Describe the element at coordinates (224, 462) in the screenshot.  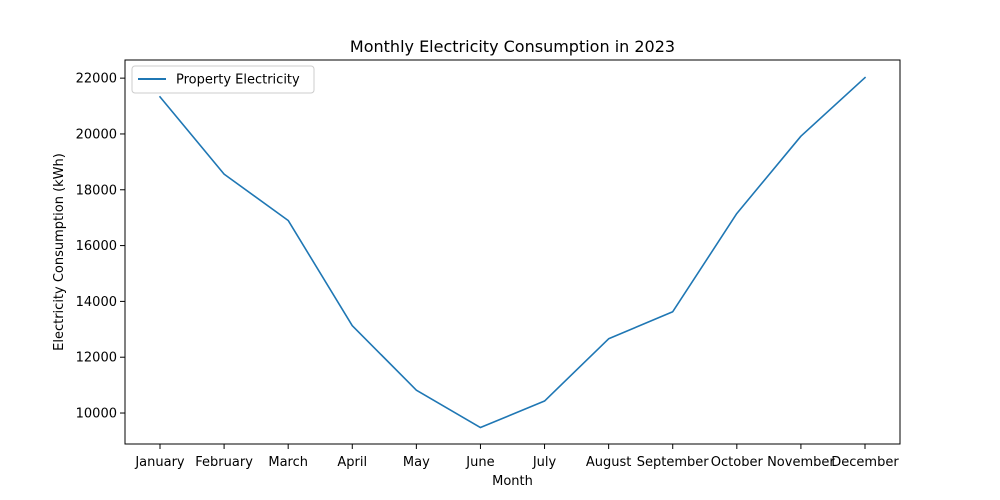
I see `x-tick-label: February` at that location.